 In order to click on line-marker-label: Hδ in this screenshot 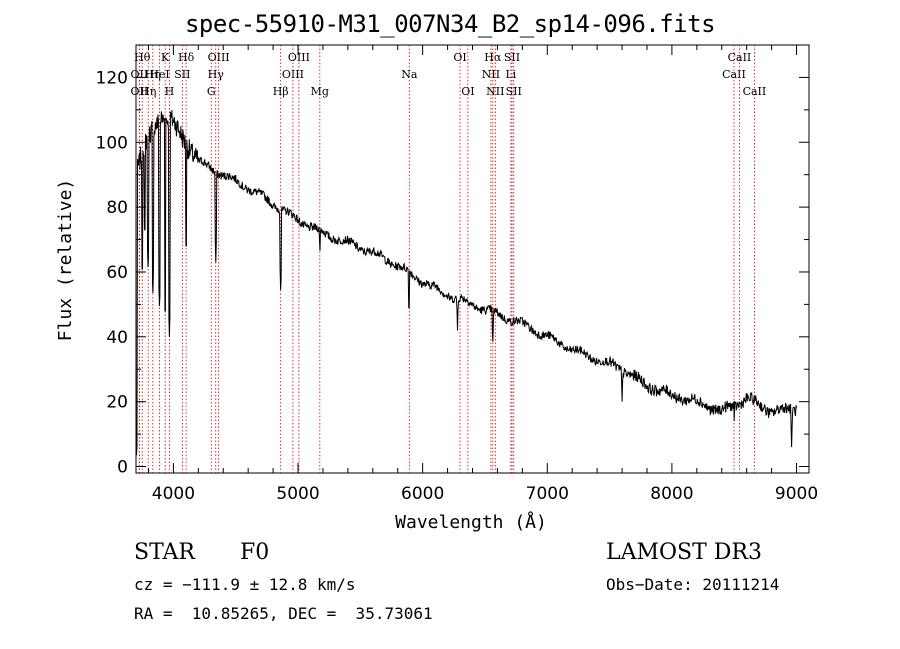, I will do `click(186, 57)`.